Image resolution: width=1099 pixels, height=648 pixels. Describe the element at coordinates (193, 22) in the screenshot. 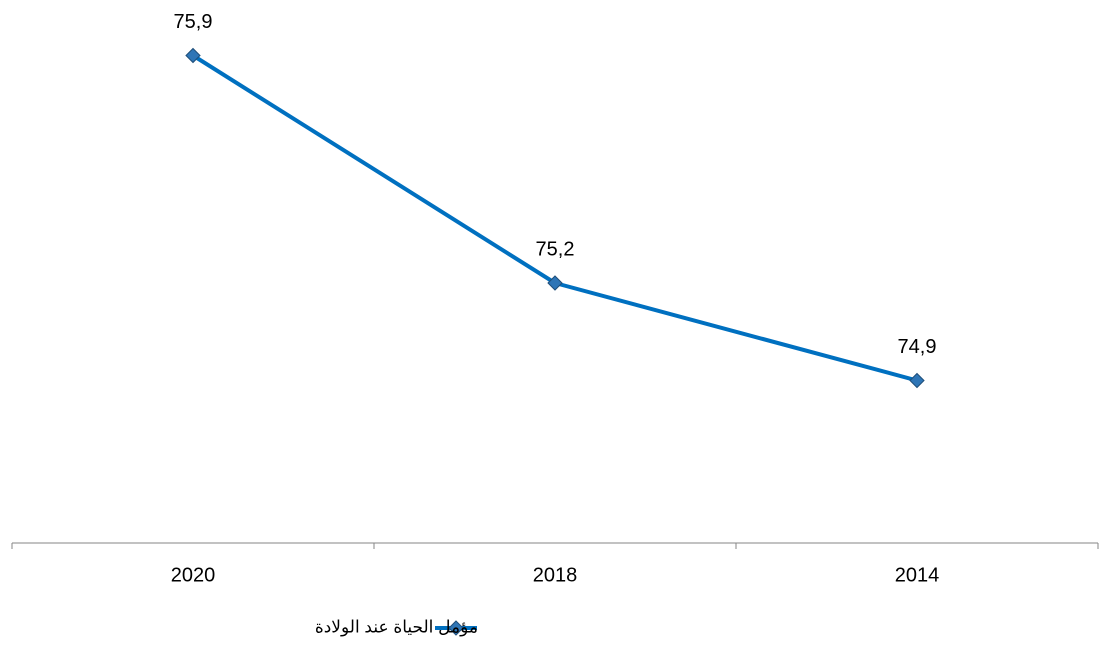

I see `data-label: 75,9` at that location.